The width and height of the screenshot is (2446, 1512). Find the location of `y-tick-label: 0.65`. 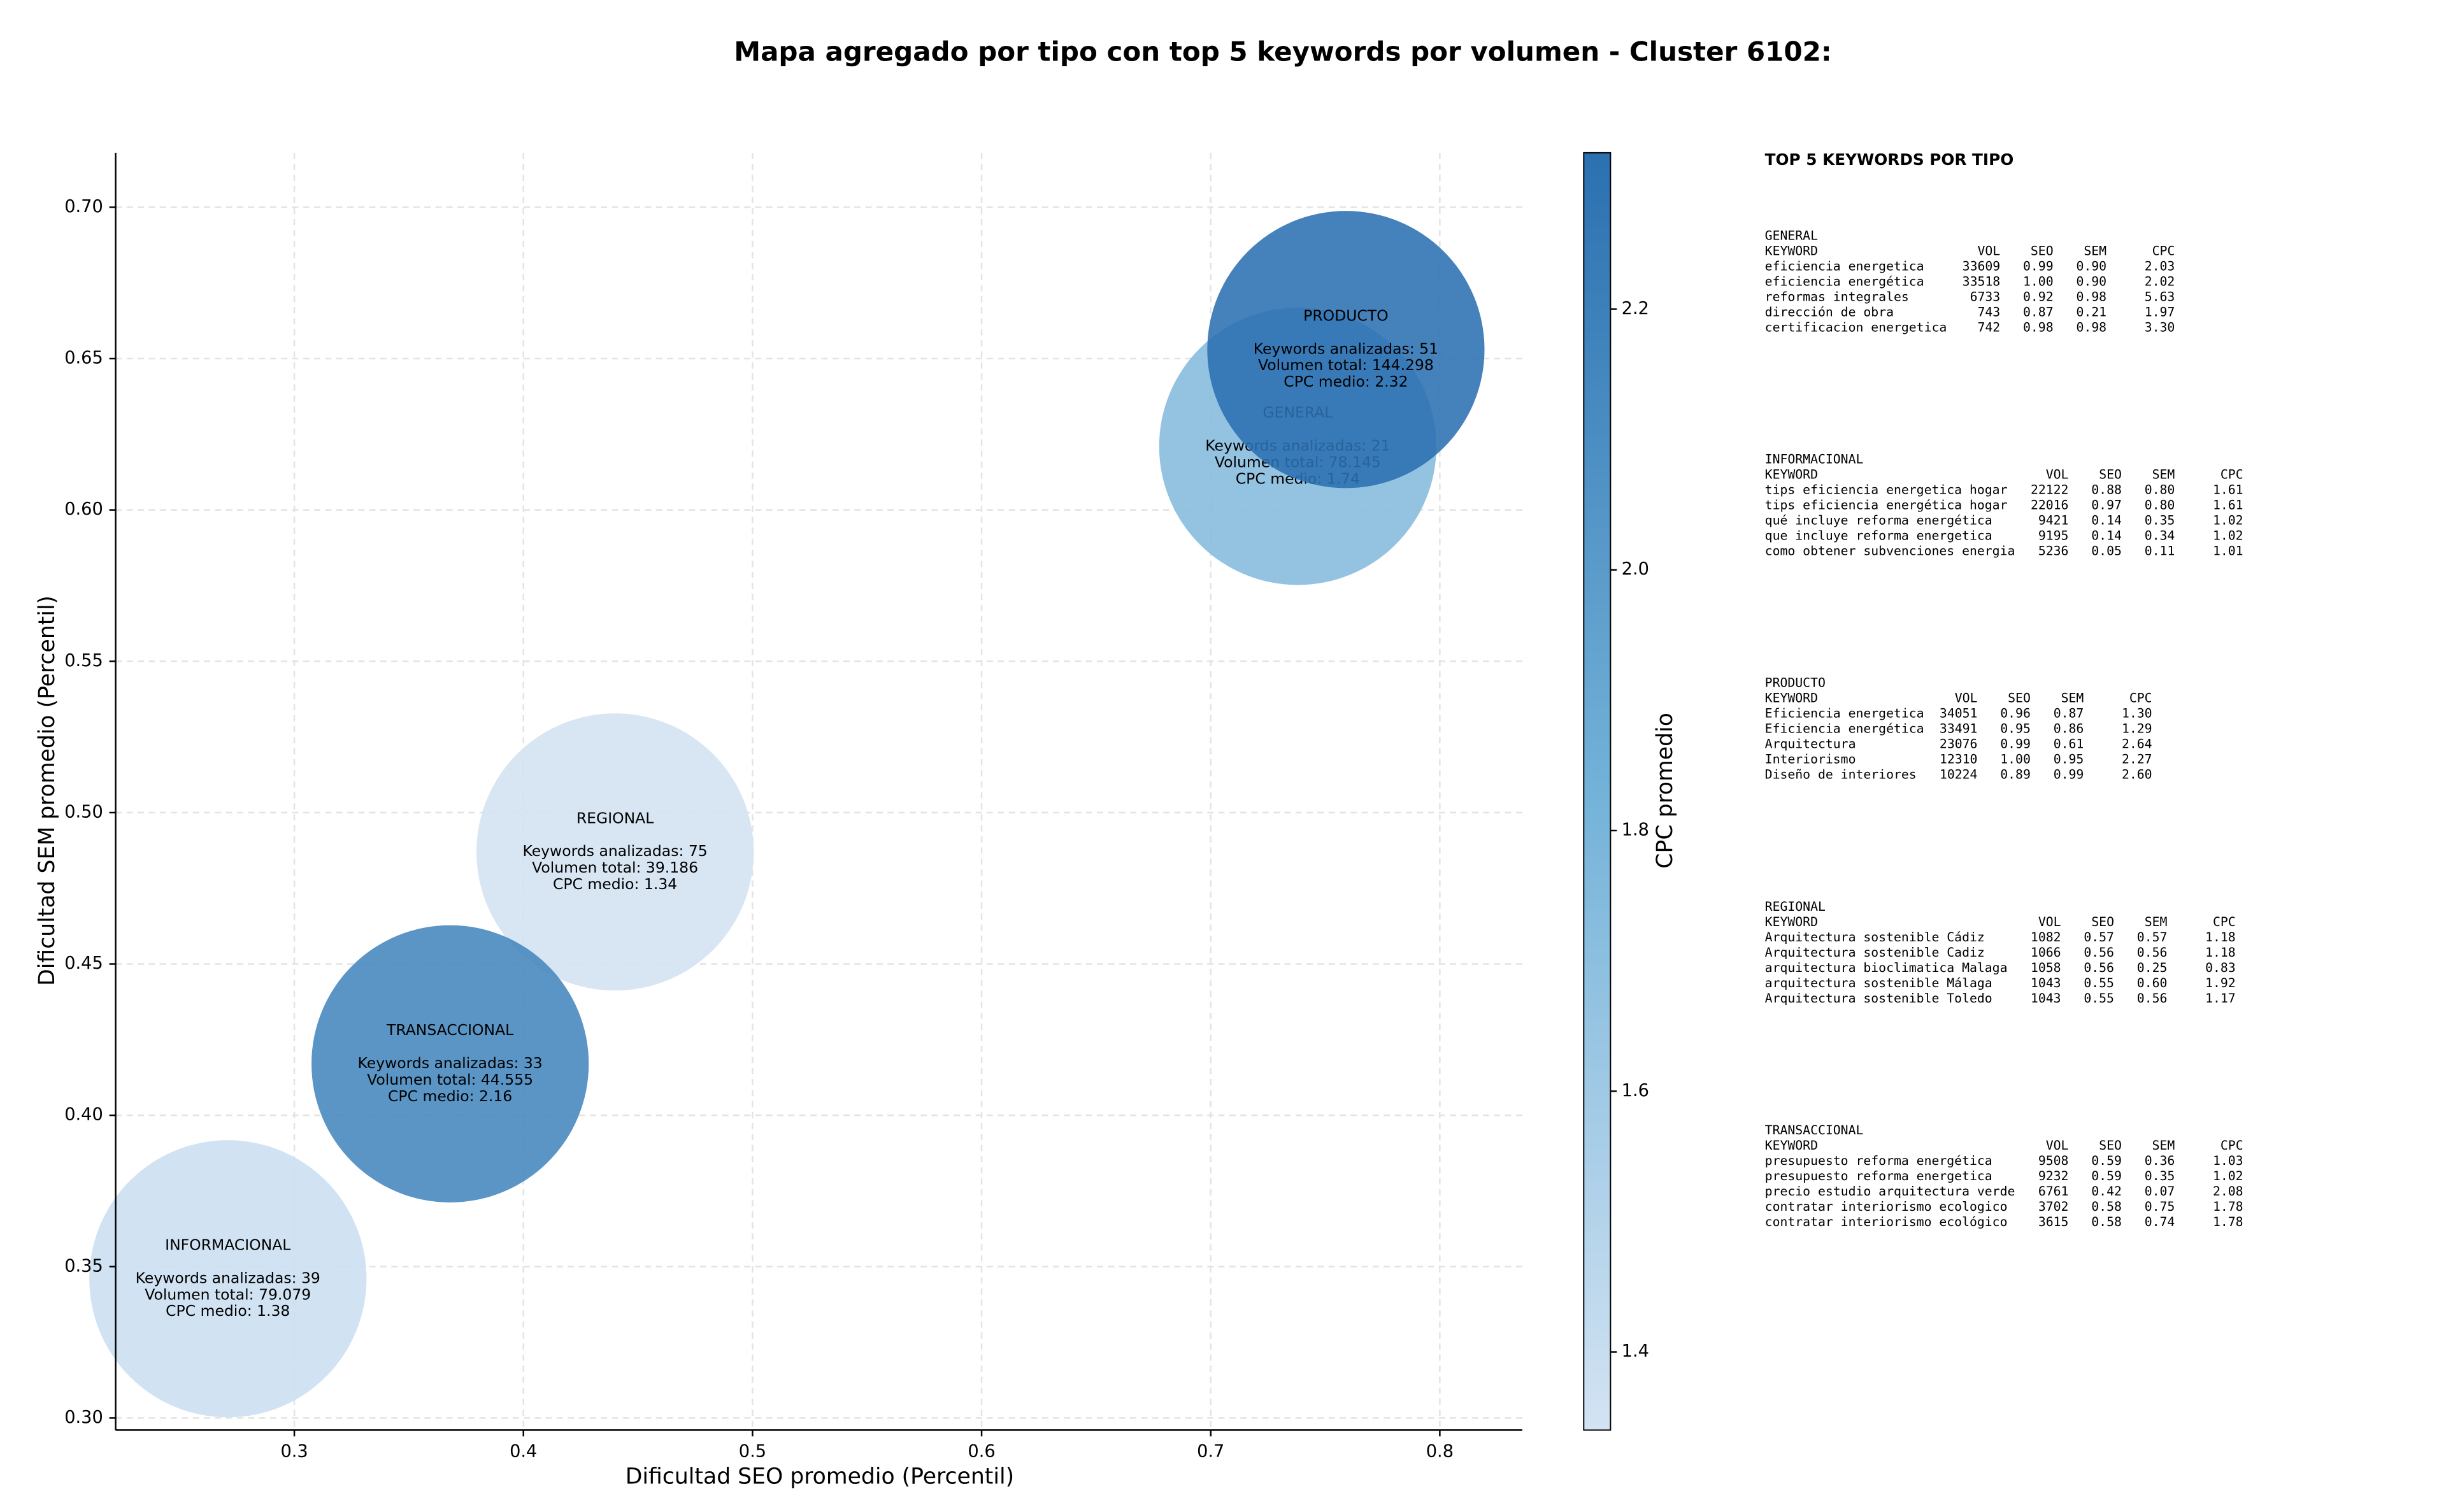

y-tick-label: 0.65 is located at coordinates (84, 358).